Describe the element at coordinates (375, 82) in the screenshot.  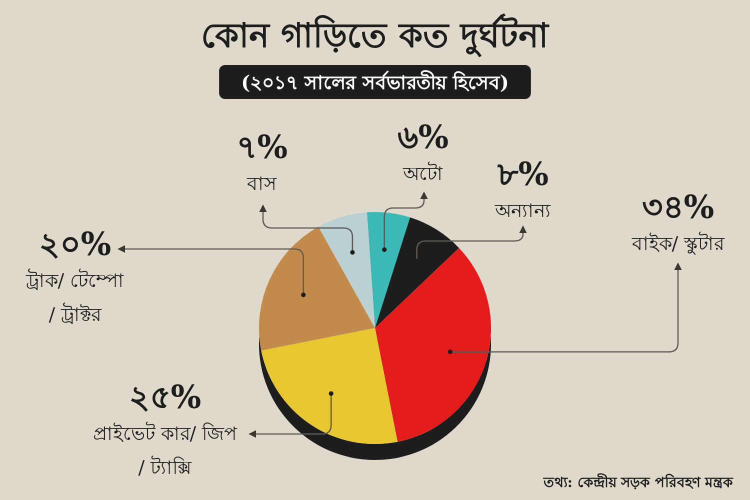
I see `chart-subtitle: (২০১৭ সালের সর্বভারতীয় হিসেব)` at that location.